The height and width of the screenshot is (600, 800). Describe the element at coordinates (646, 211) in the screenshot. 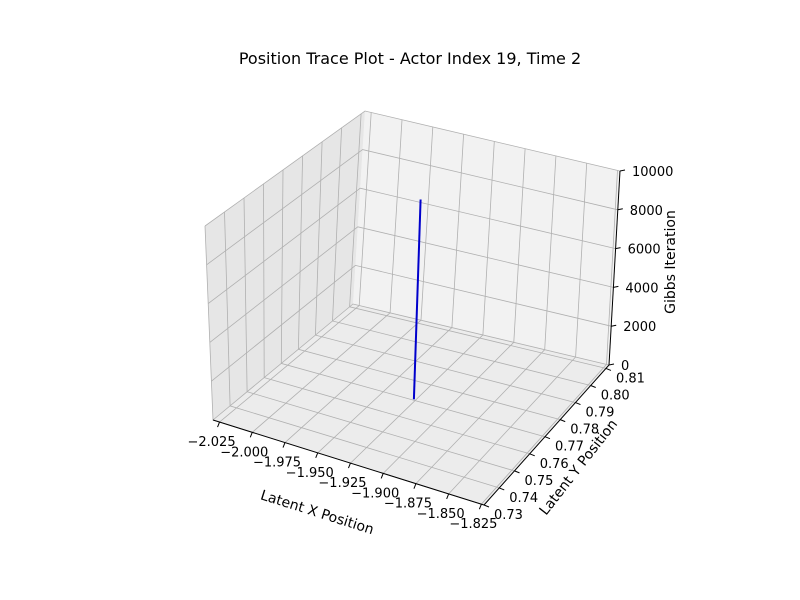

I see `z-tick-label-4: 8000` at that location.